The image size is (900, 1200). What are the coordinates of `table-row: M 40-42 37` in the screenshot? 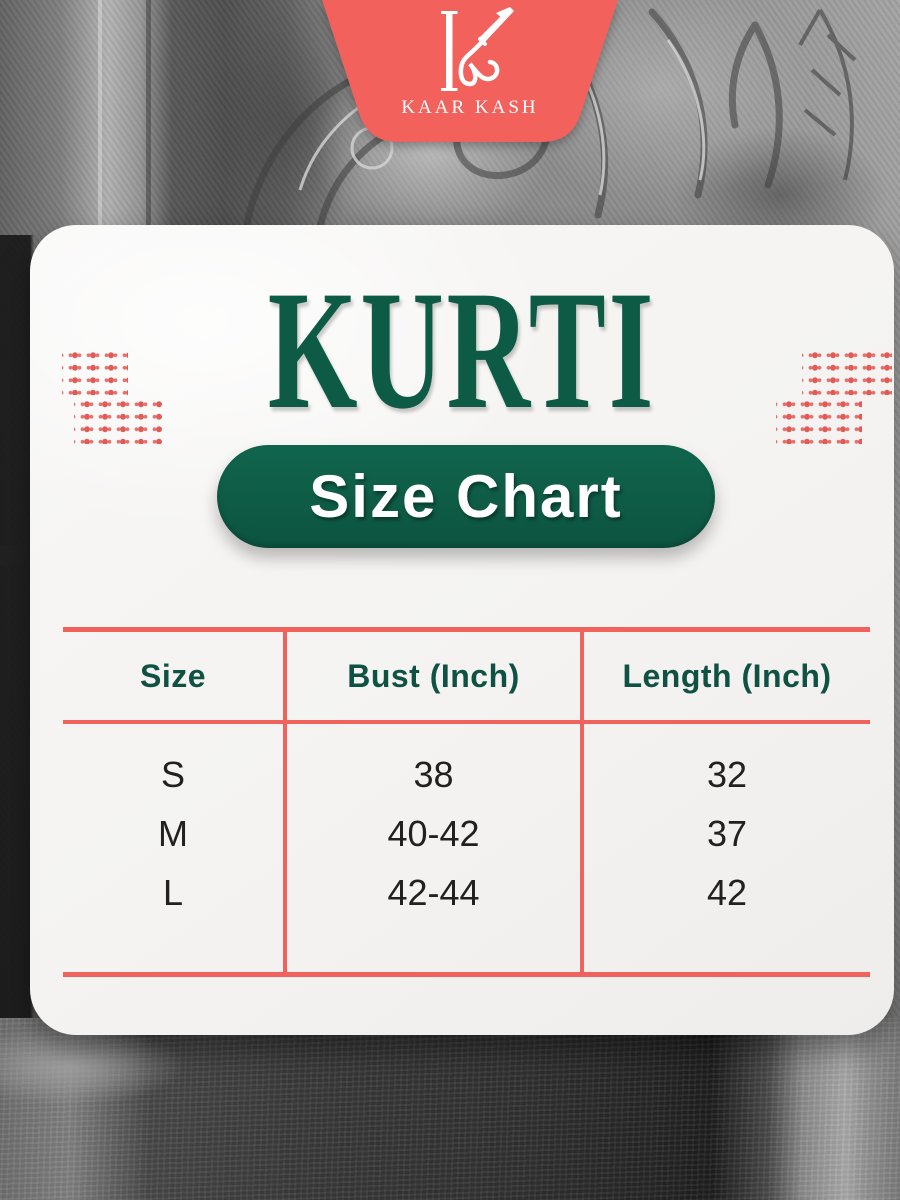 It's located at (466, 833).